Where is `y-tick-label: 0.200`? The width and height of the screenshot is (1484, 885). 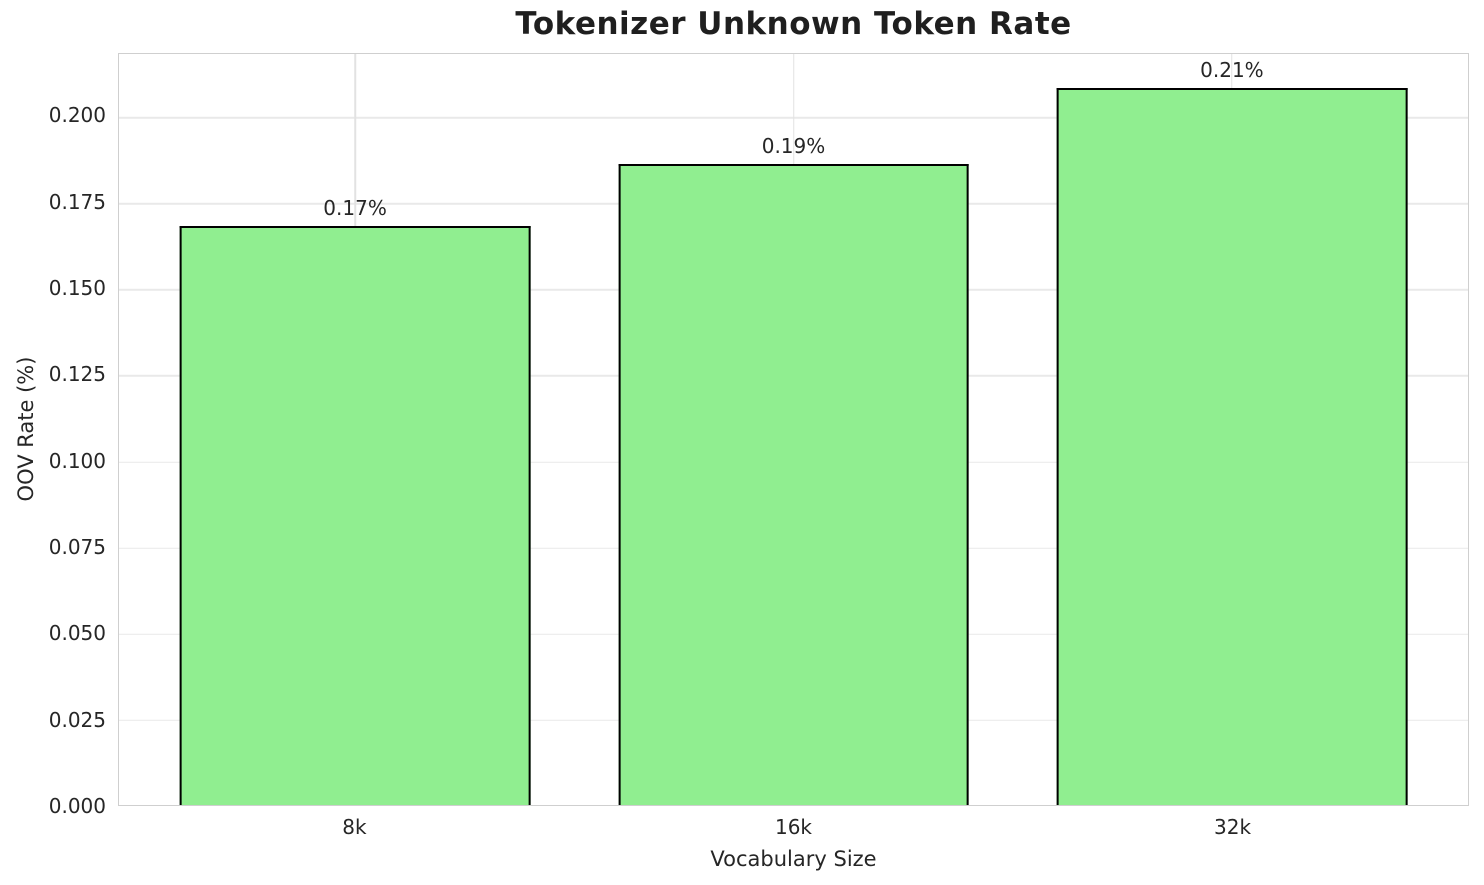
y-tick-label: 0.200 is located at coordinates (77, 115).